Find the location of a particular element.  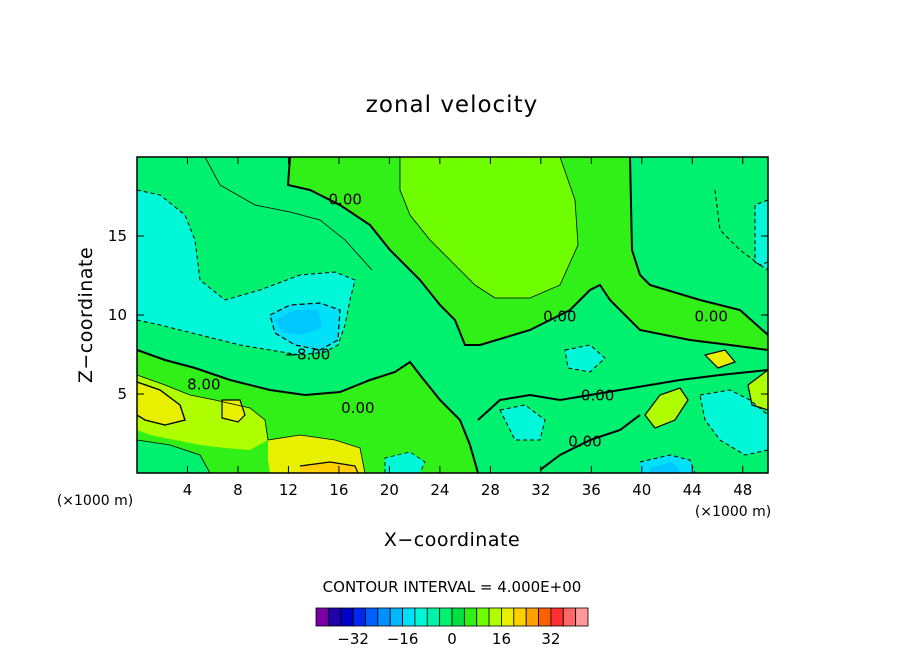

region-right-edge-positive is located at coordinates (758, 390).